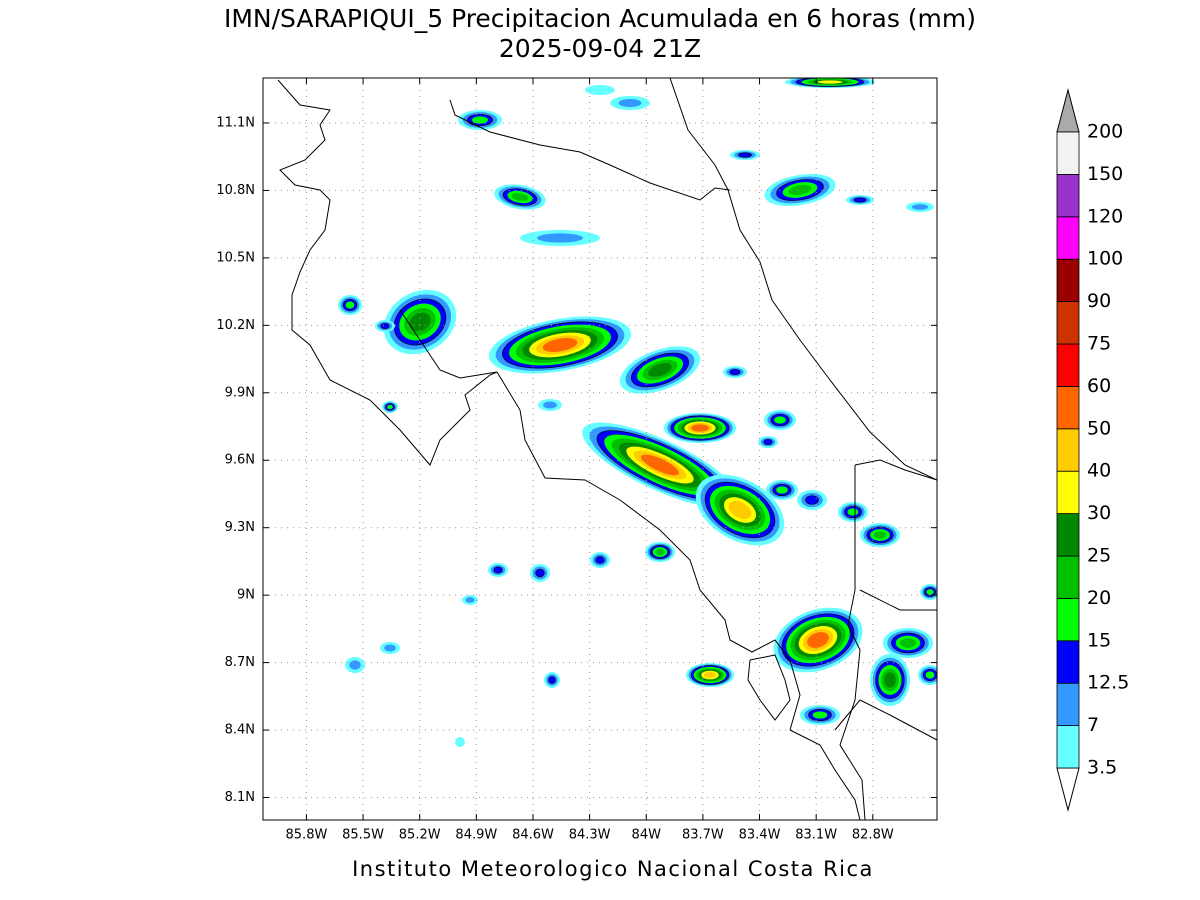 This screenshot has width=1200, height=900. I want to click on y-tick-label: 8.1N, so click(240, 797).